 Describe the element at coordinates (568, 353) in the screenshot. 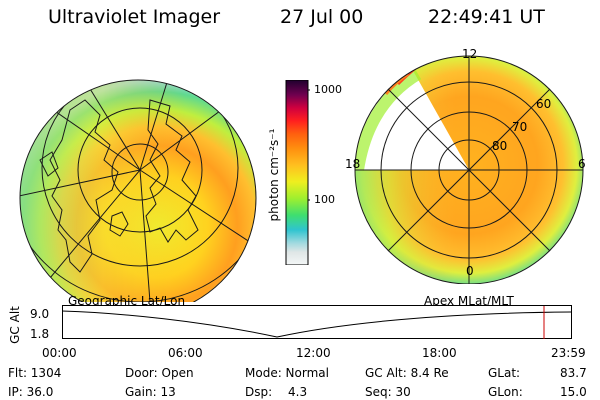

I see `time-tick-2359: 23:59` at that location.